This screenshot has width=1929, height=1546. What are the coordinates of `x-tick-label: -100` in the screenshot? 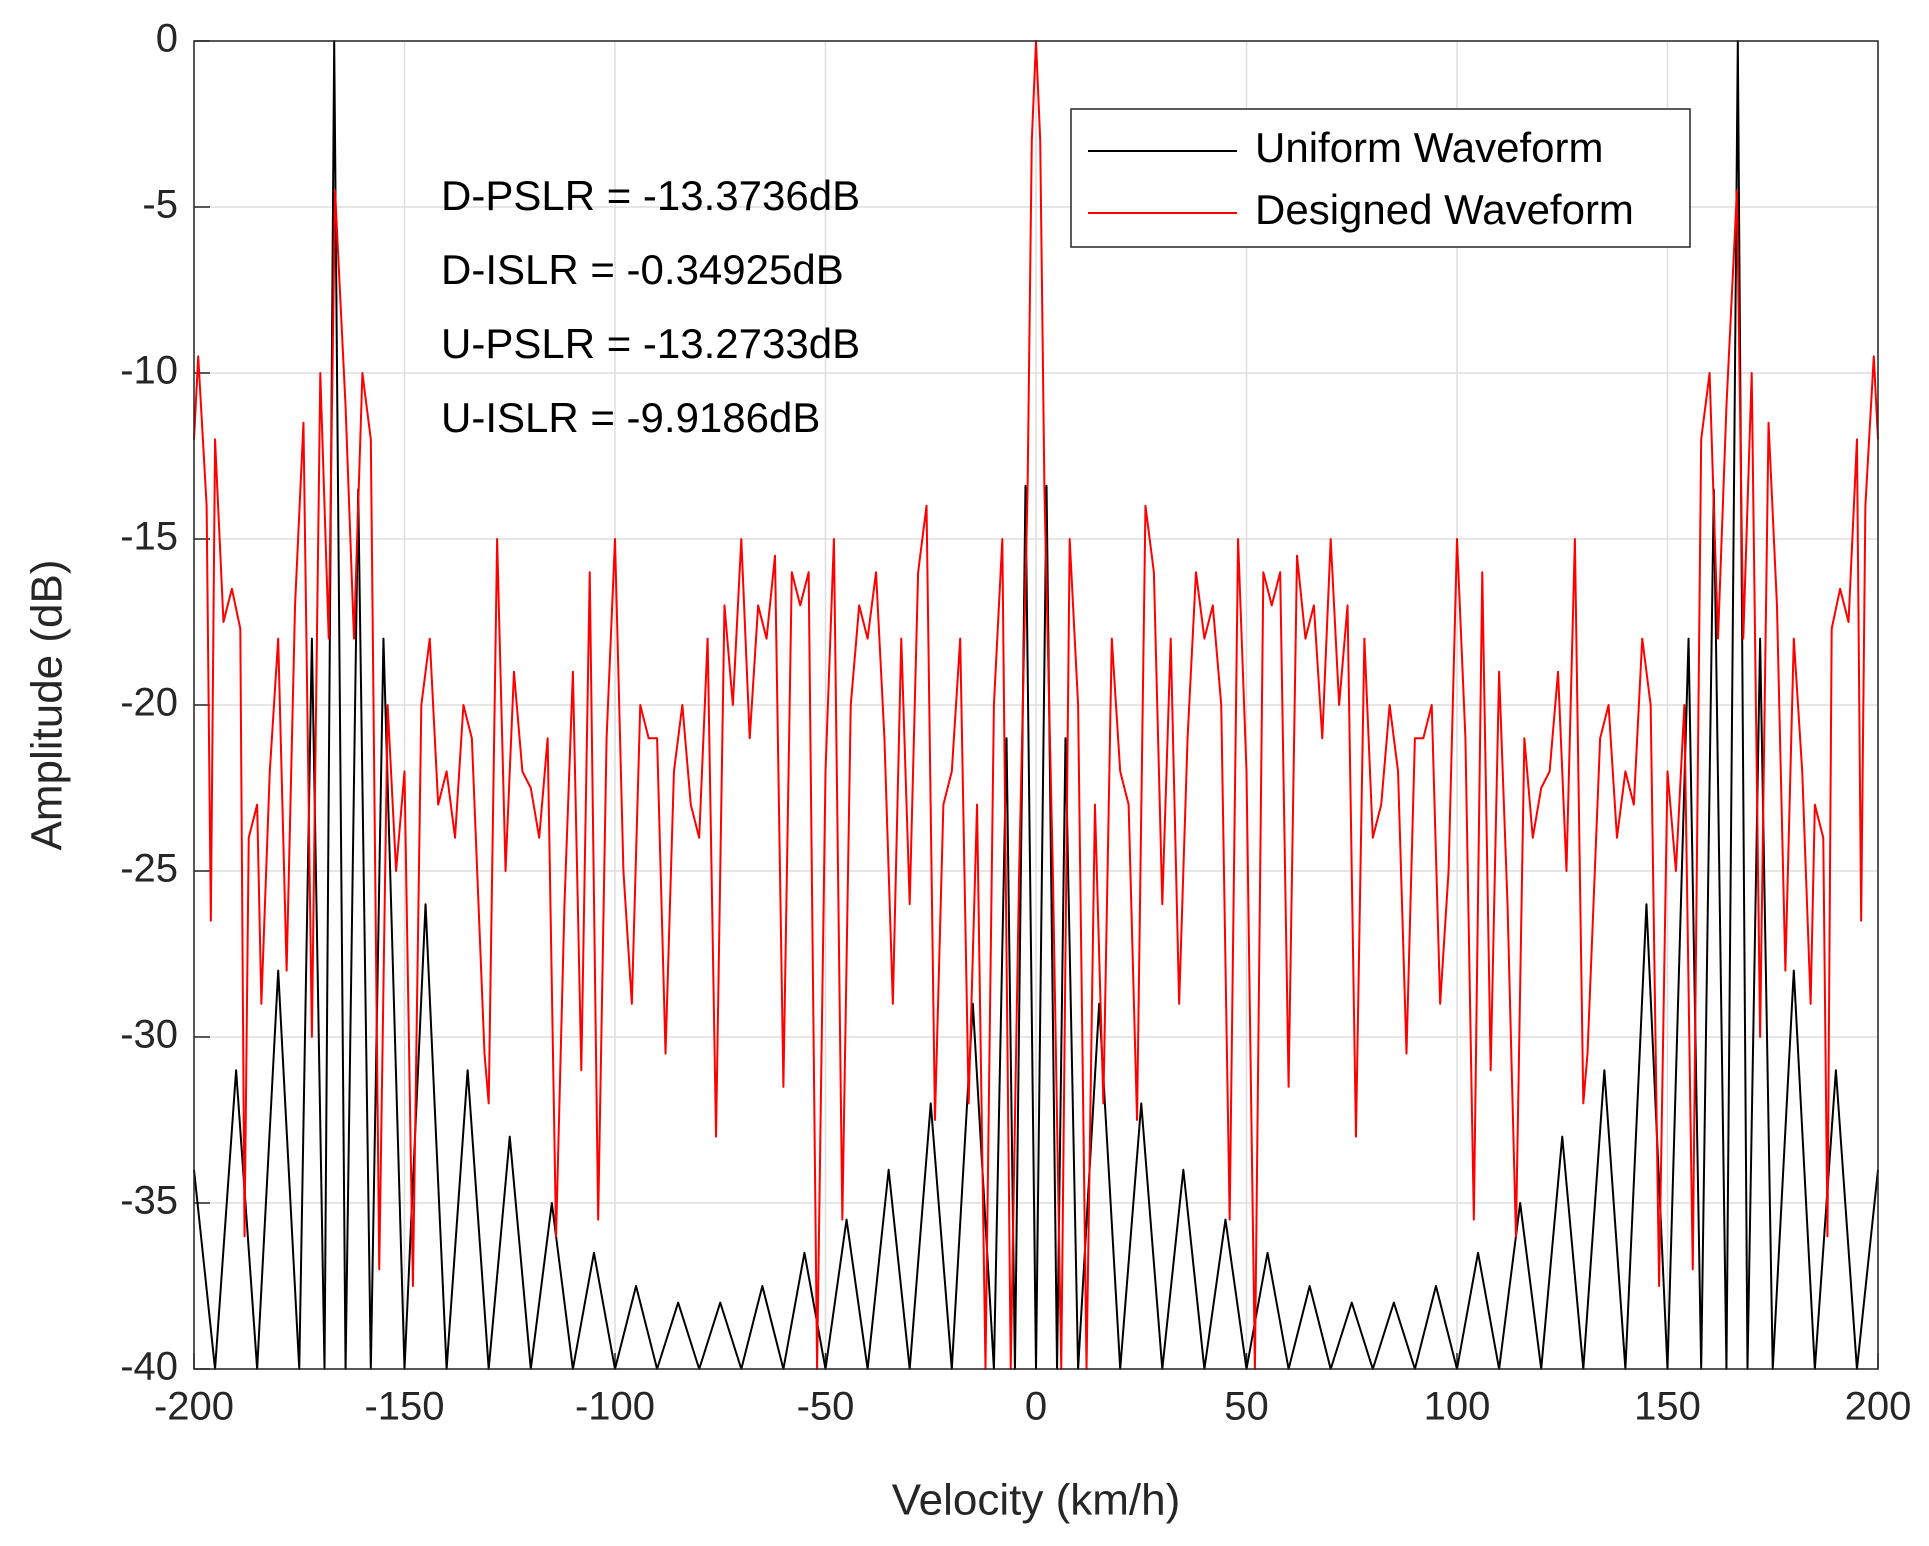 It's located at (615, 1407).